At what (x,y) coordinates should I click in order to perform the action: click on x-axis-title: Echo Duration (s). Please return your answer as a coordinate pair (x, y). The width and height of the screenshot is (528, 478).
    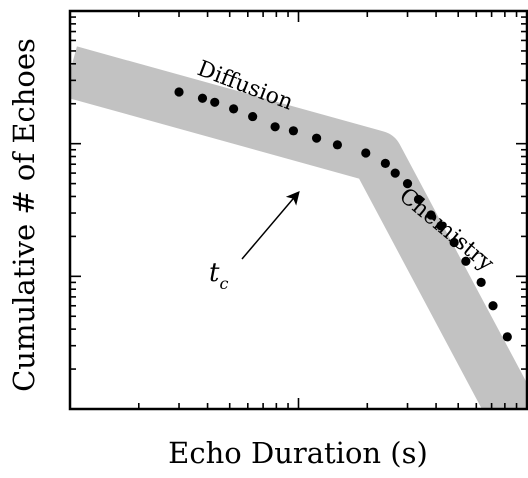
    Looking at the image, I should click on (298, 453).